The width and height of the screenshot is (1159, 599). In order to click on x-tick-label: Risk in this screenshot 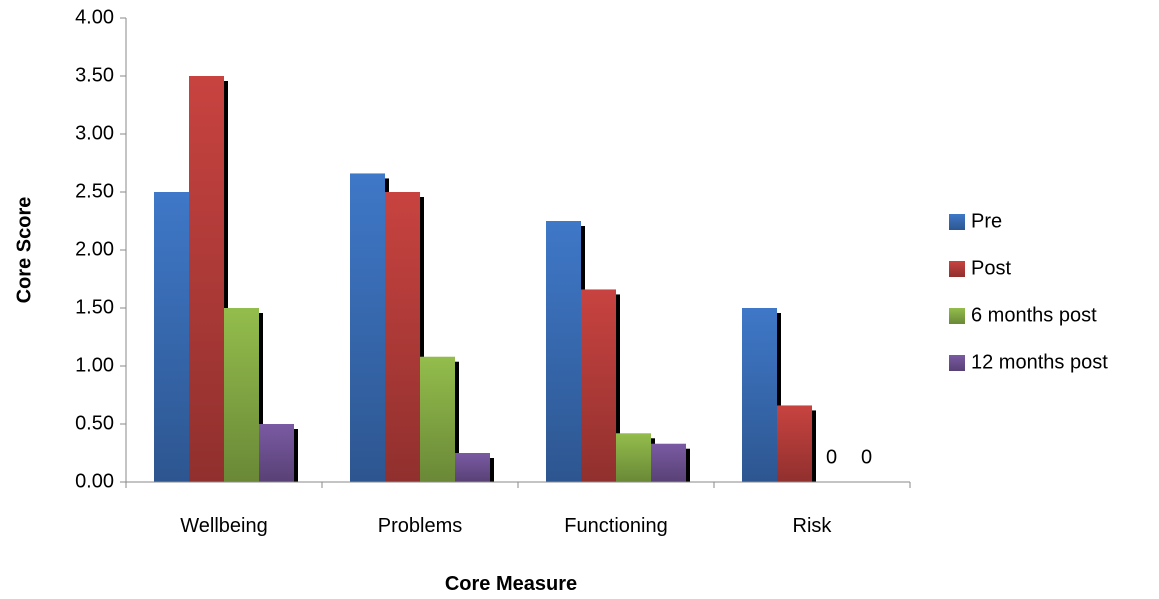, I will do `click(813, 526)`.